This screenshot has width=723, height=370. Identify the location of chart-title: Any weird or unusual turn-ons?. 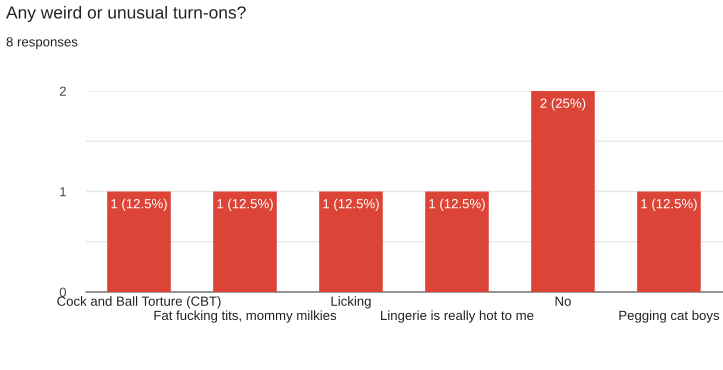
(126, 14).